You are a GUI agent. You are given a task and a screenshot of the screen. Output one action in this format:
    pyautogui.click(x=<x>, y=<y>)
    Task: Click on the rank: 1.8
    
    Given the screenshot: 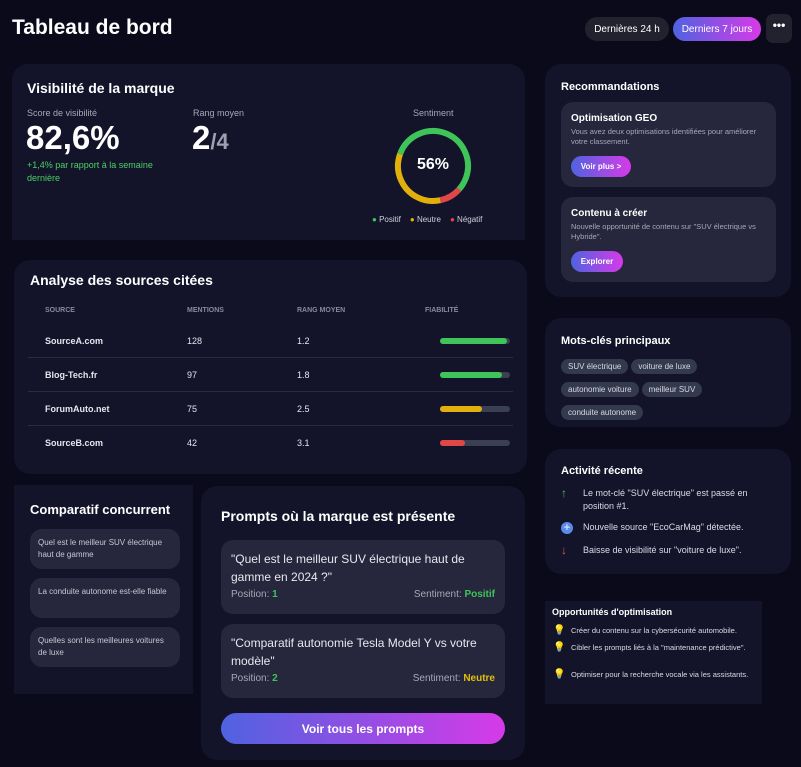 What is the action you would take?
    pyautogui.click(x=303, y=375)
    